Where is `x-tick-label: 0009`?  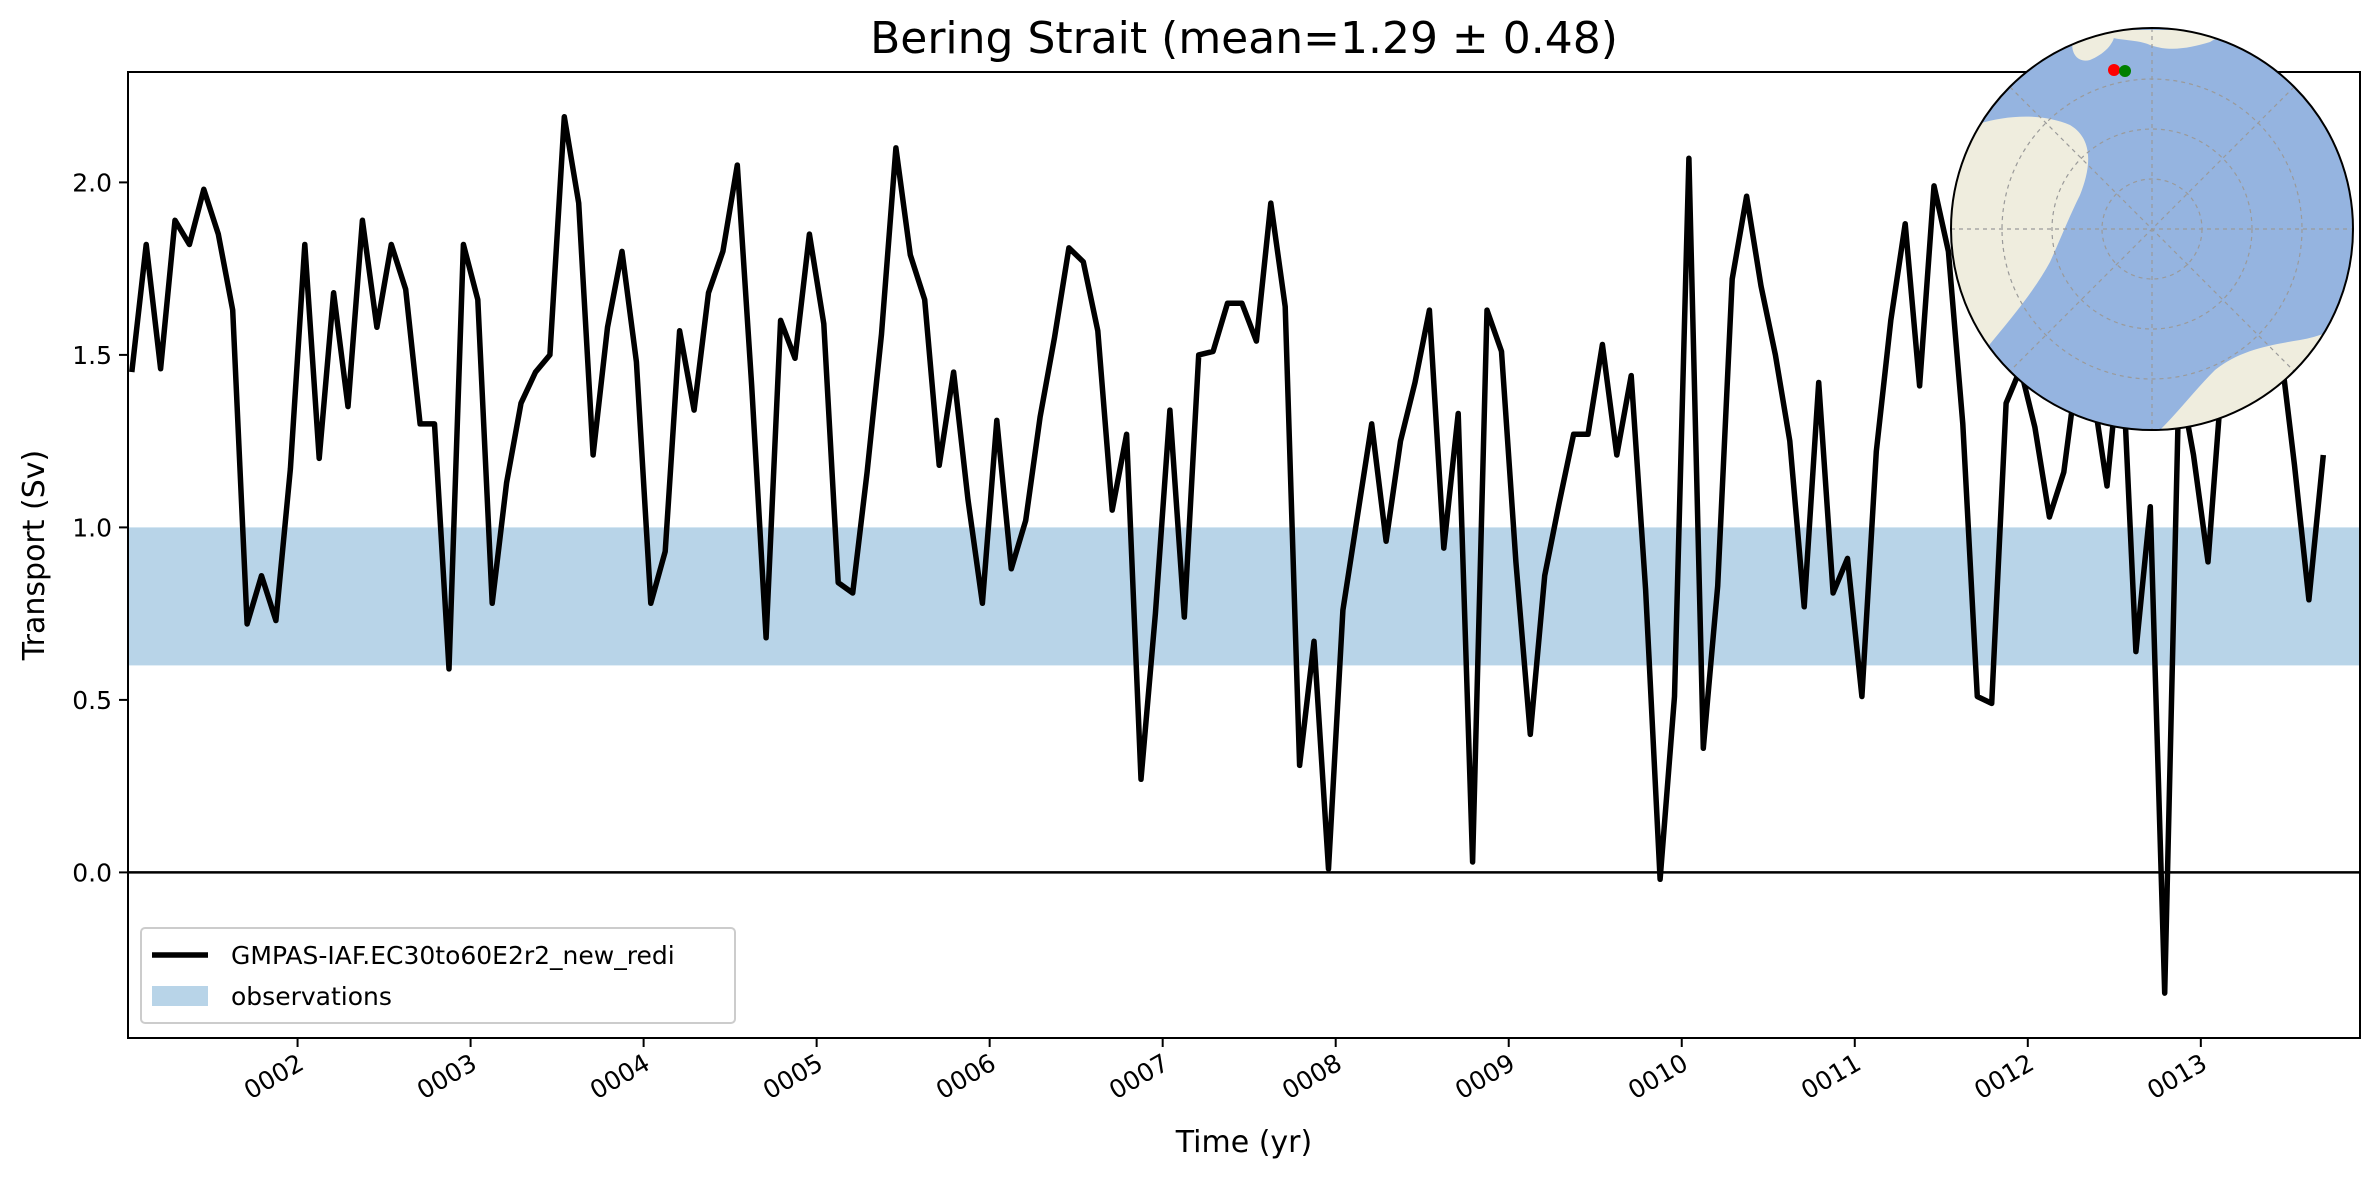
x-tick-label: 0009 is located at coordinates (1485, 1076).